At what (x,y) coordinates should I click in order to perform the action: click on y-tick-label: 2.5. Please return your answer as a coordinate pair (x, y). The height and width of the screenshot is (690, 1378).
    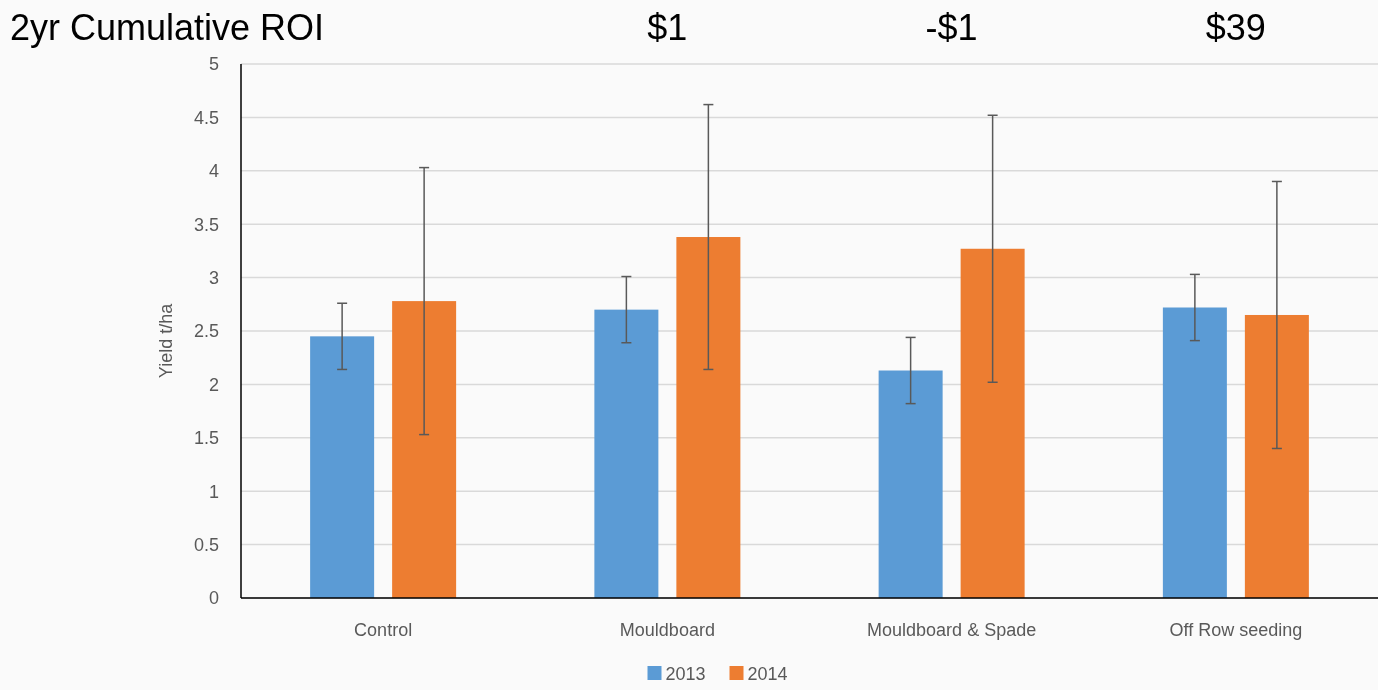
    Looking at the image, I should click on (206, 331).